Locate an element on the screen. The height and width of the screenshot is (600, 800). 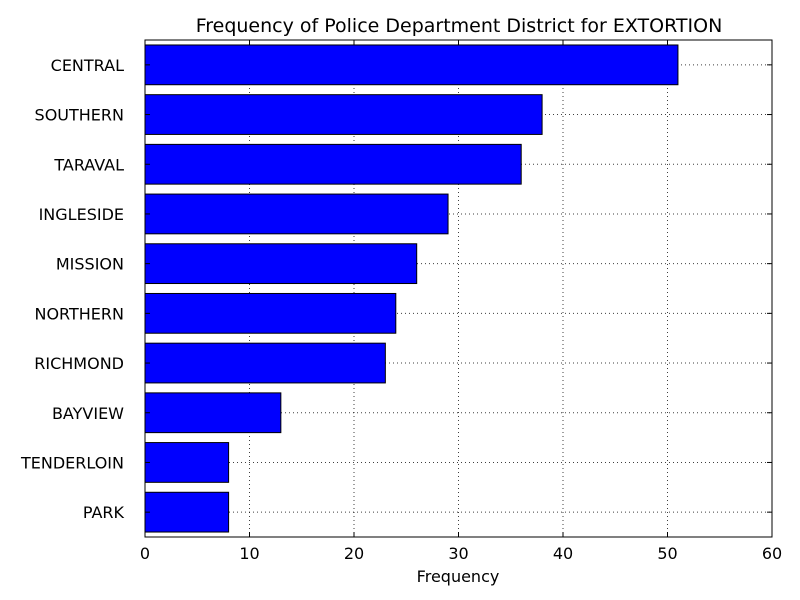
category-label-ingleside: INGLESIDE is located at coordinates (81, 214).